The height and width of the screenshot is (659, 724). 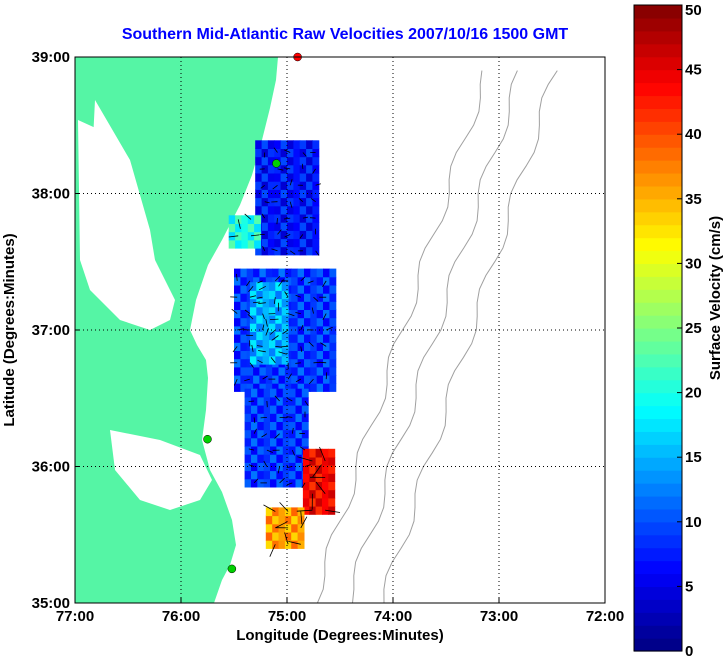 I want to click on x-axis-label: Longitude (Degrees:Minutes), so click(x=340, y=635).